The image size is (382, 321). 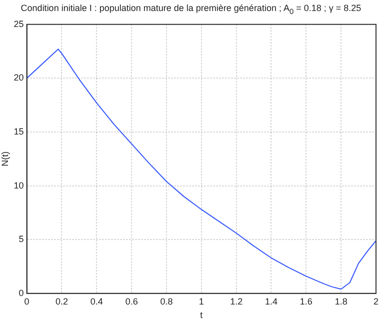 What do you see at coordinates (236, 301) in the screenshot?
I see `x-tick-label: 1.2` at bounding box center [236, 301].